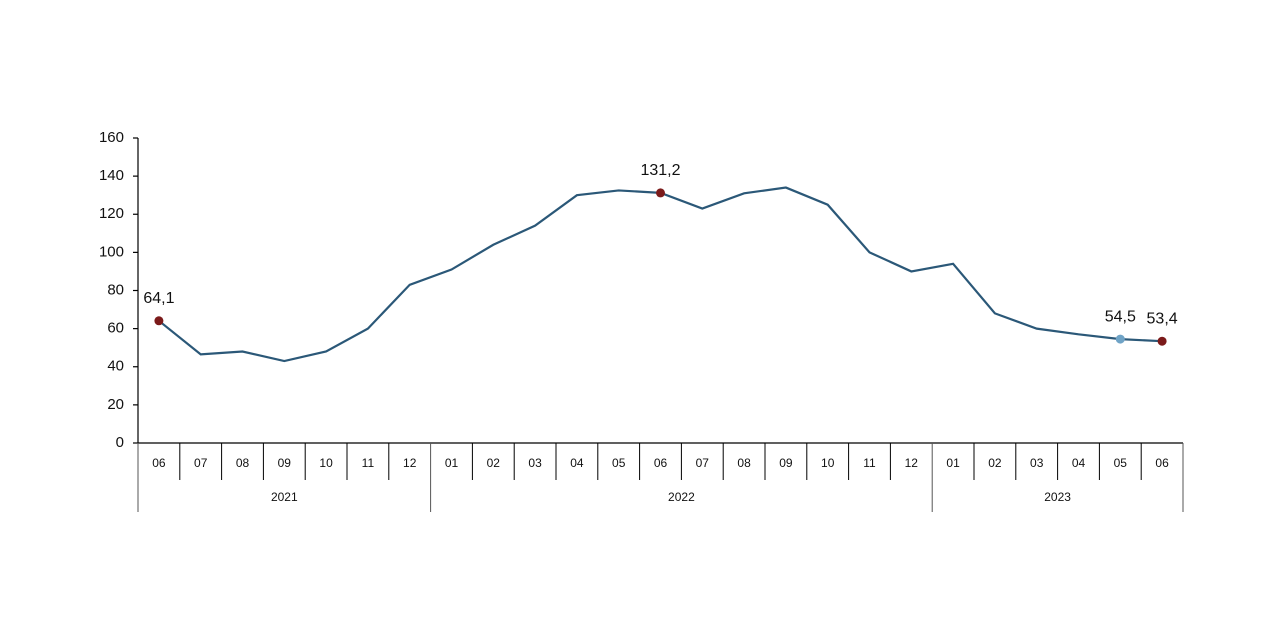 The image size is (1280, 640). I want to click on value-label: 131,2, so click(660, 170).